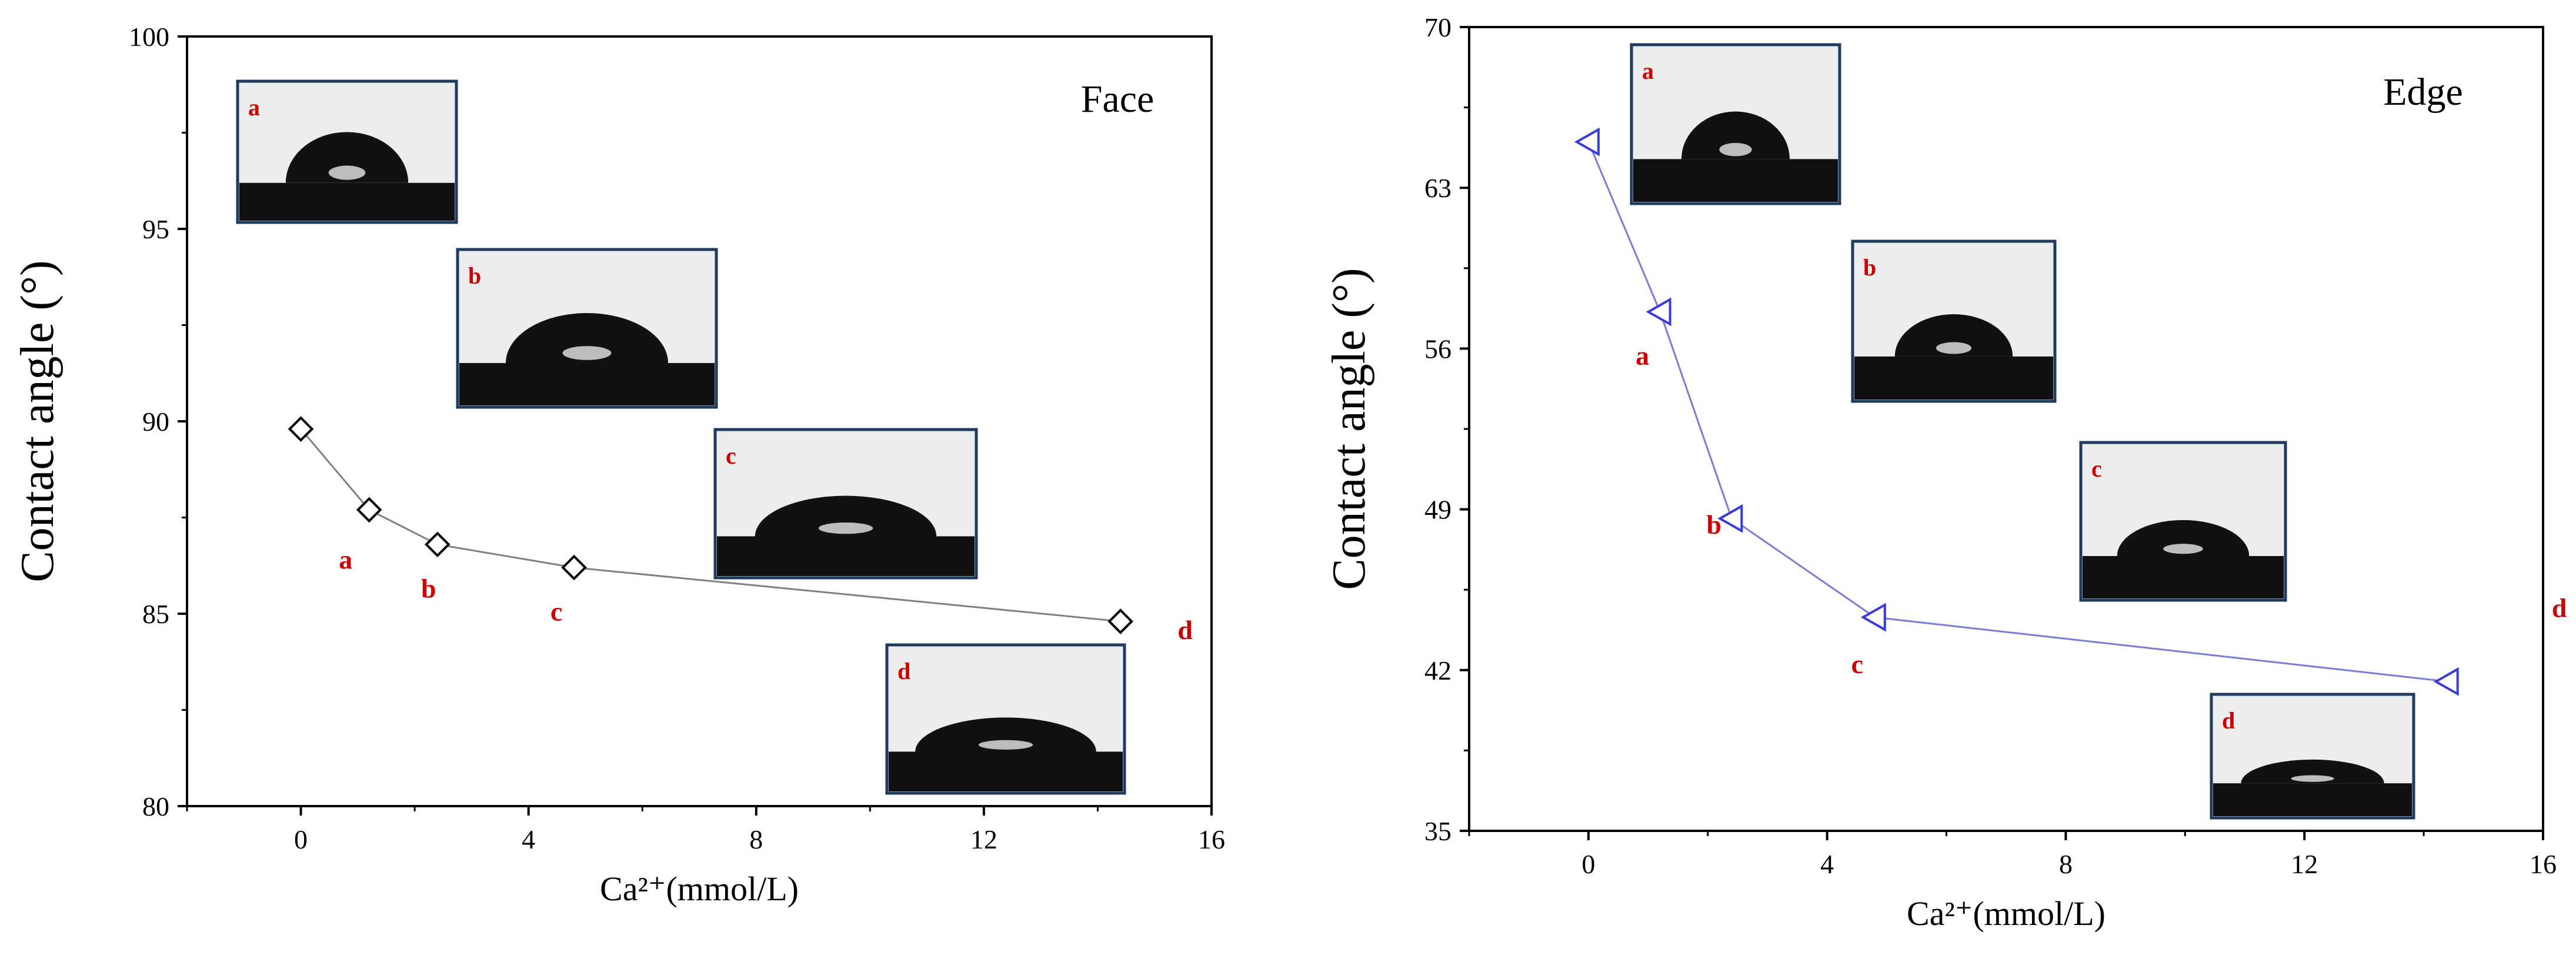  Describe the element at coordinates (1437, 27) in the screenshot. I see `y-tick-label: 70` at that location.